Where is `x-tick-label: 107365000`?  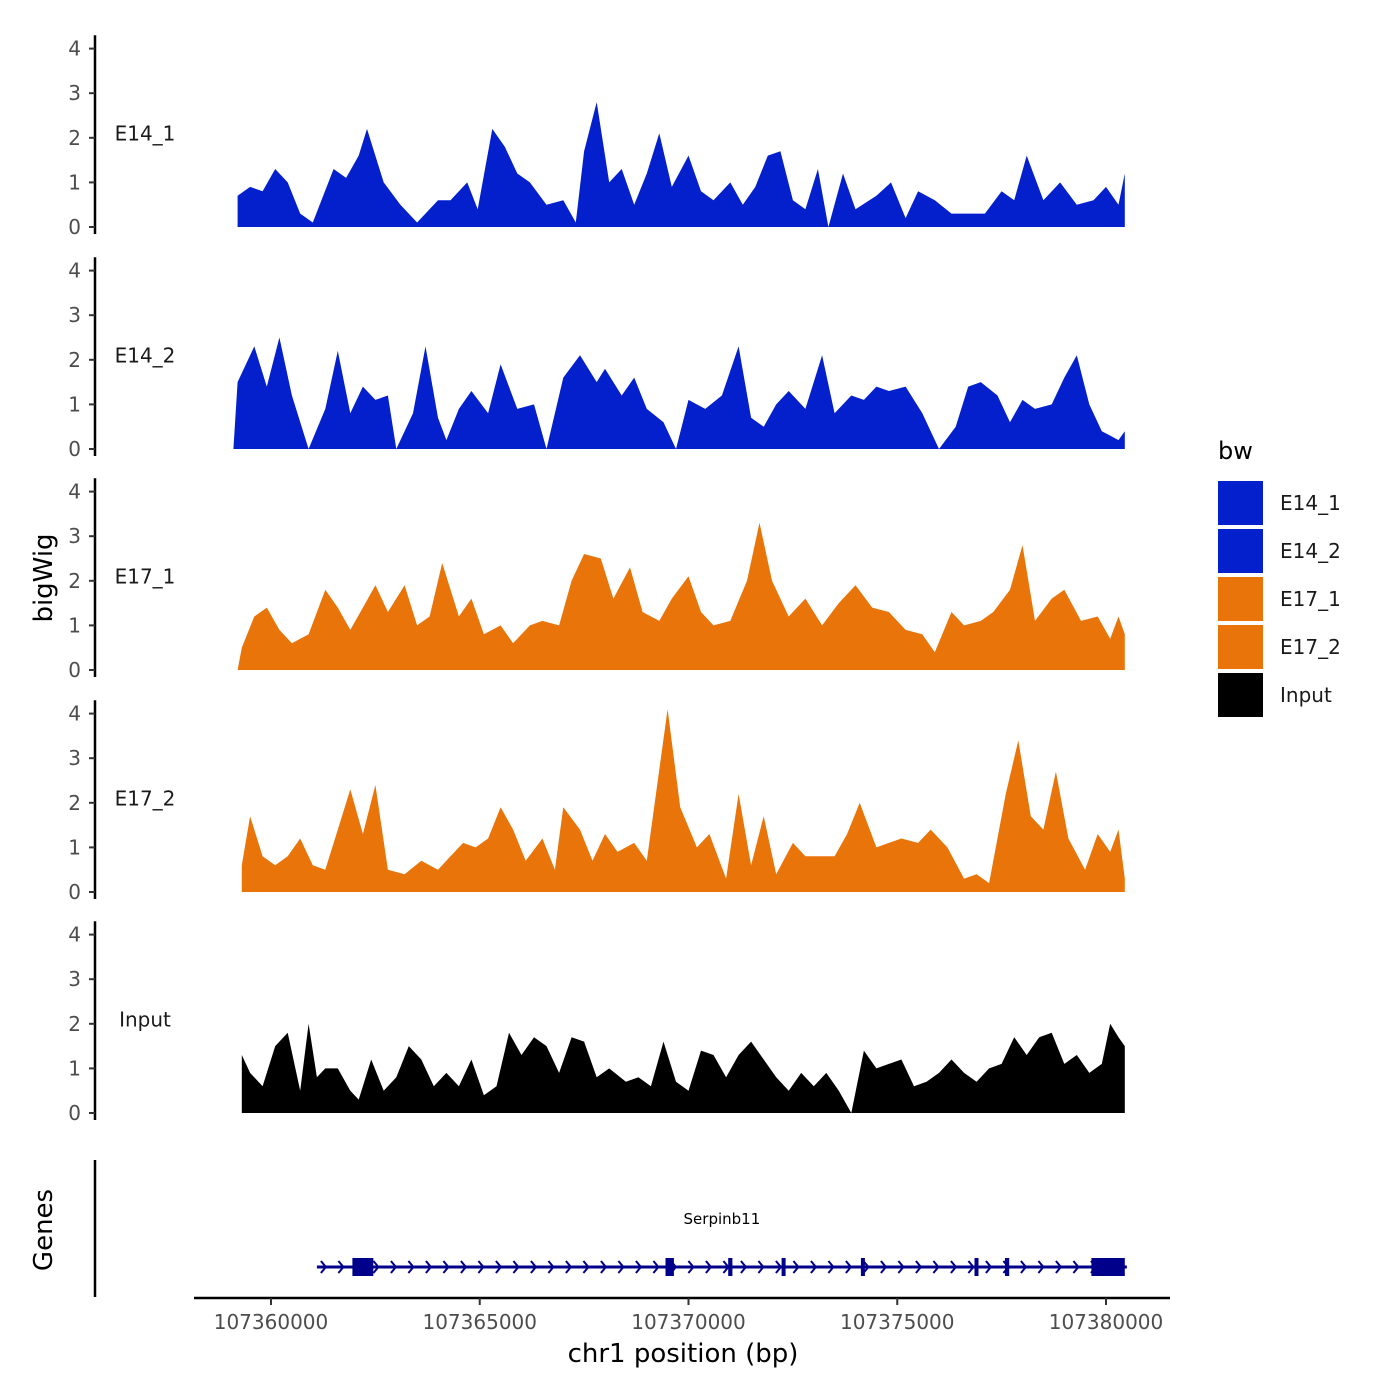
x-tick-label: 107365000 is located at coordinates (479, 1322).